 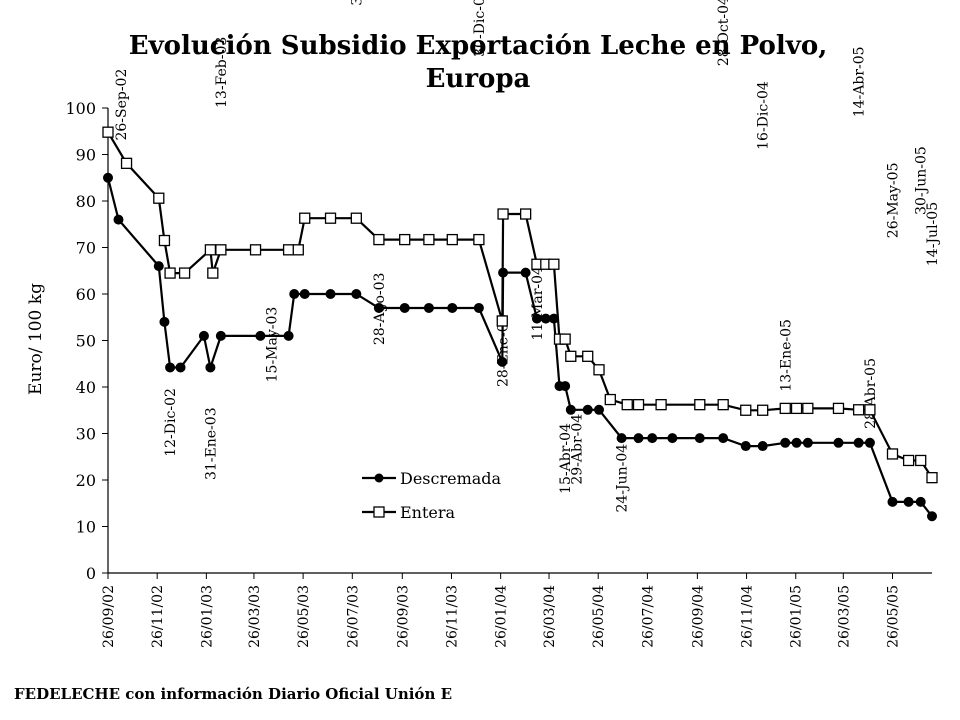 What do you see at coordinates (480, 28) in the screenshot?
I see `date-annotation: 30-Dic-03` at bounding box center [480, 28].